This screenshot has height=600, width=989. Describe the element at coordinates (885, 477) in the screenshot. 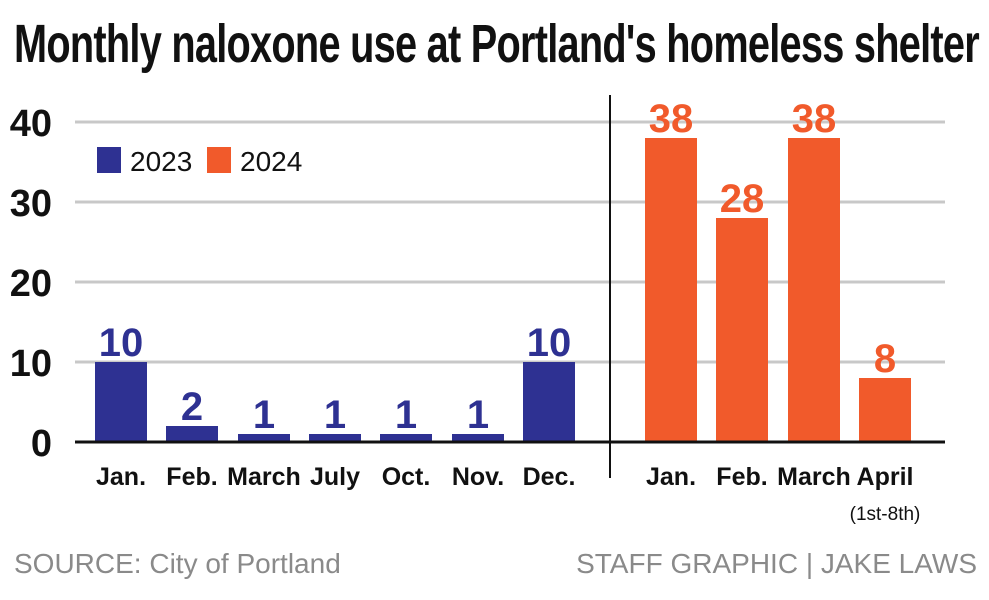

I see `x-tick-label: April` at that location.